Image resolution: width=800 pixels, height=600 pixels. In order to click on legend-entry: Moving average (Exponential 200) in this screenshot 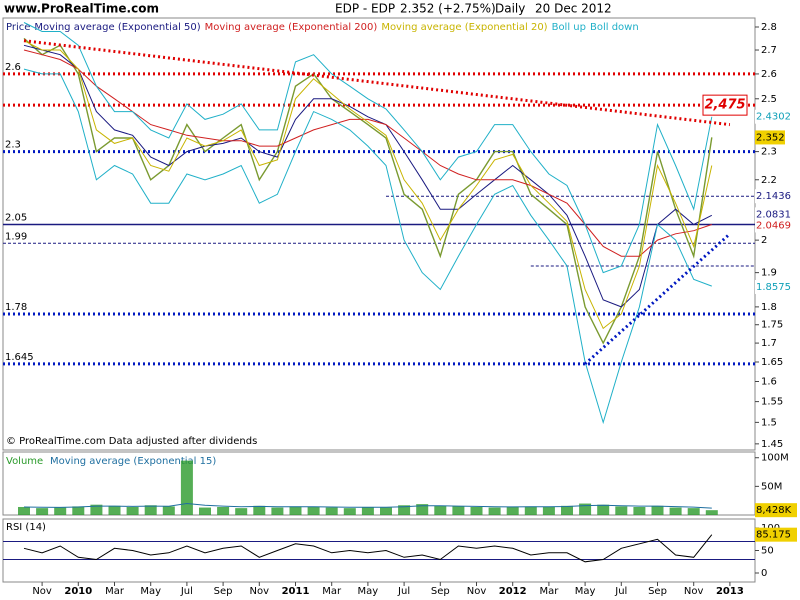, I will do `click(291, 27)`.